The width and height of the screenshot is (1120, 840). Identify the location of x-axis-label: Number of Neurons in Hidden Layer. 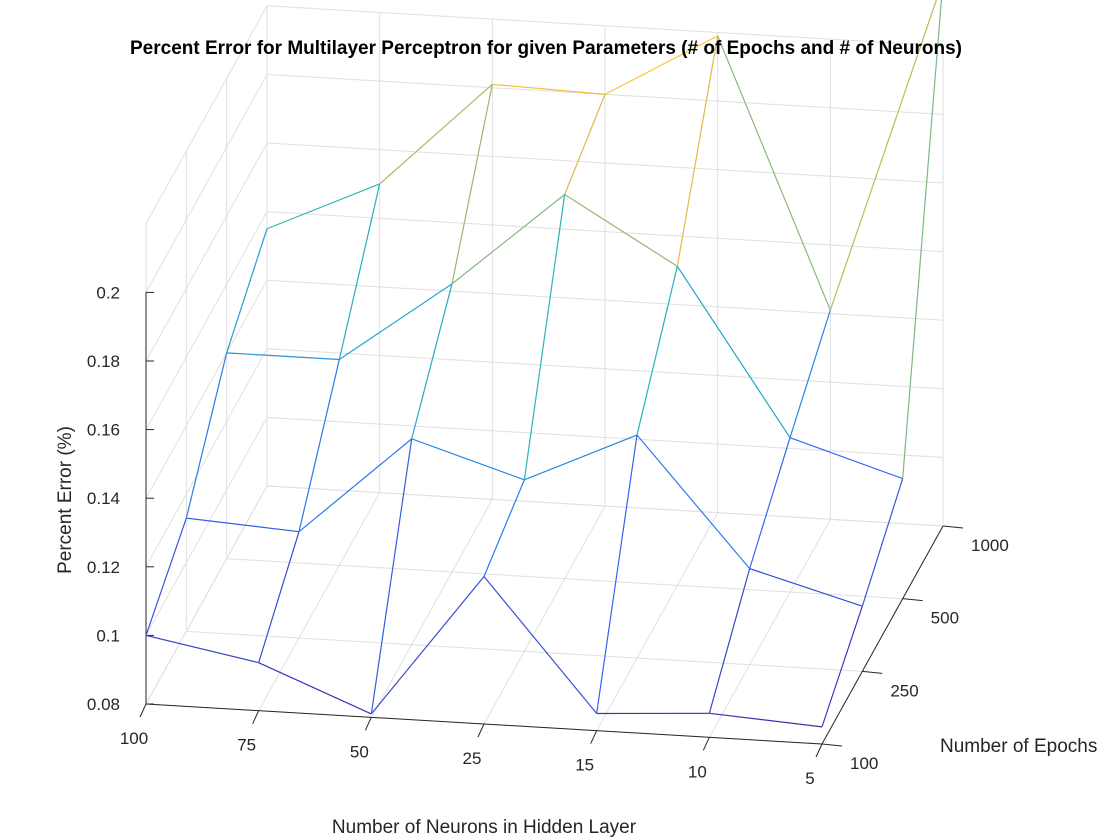
(484, 827).